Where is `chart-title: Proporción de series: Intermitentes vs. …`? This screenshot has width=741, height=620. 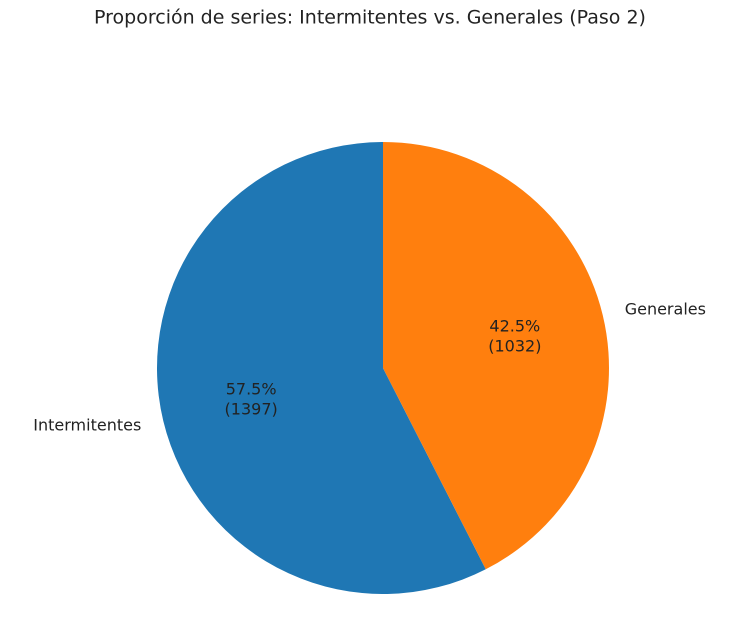 chart-title: Proporción de series: Intermitentes vs. … is located at coordinates (370, 18).